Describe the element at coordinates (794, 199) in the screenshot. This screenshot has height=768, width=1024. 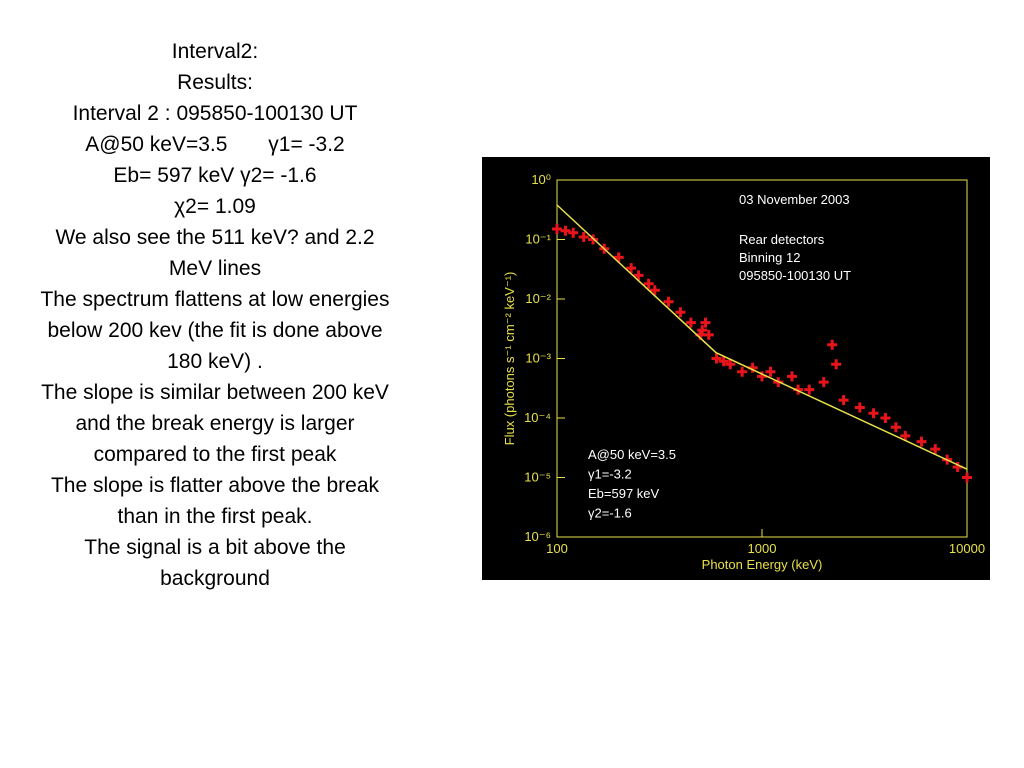
I see `annotation: 03 November 2003` at that location.